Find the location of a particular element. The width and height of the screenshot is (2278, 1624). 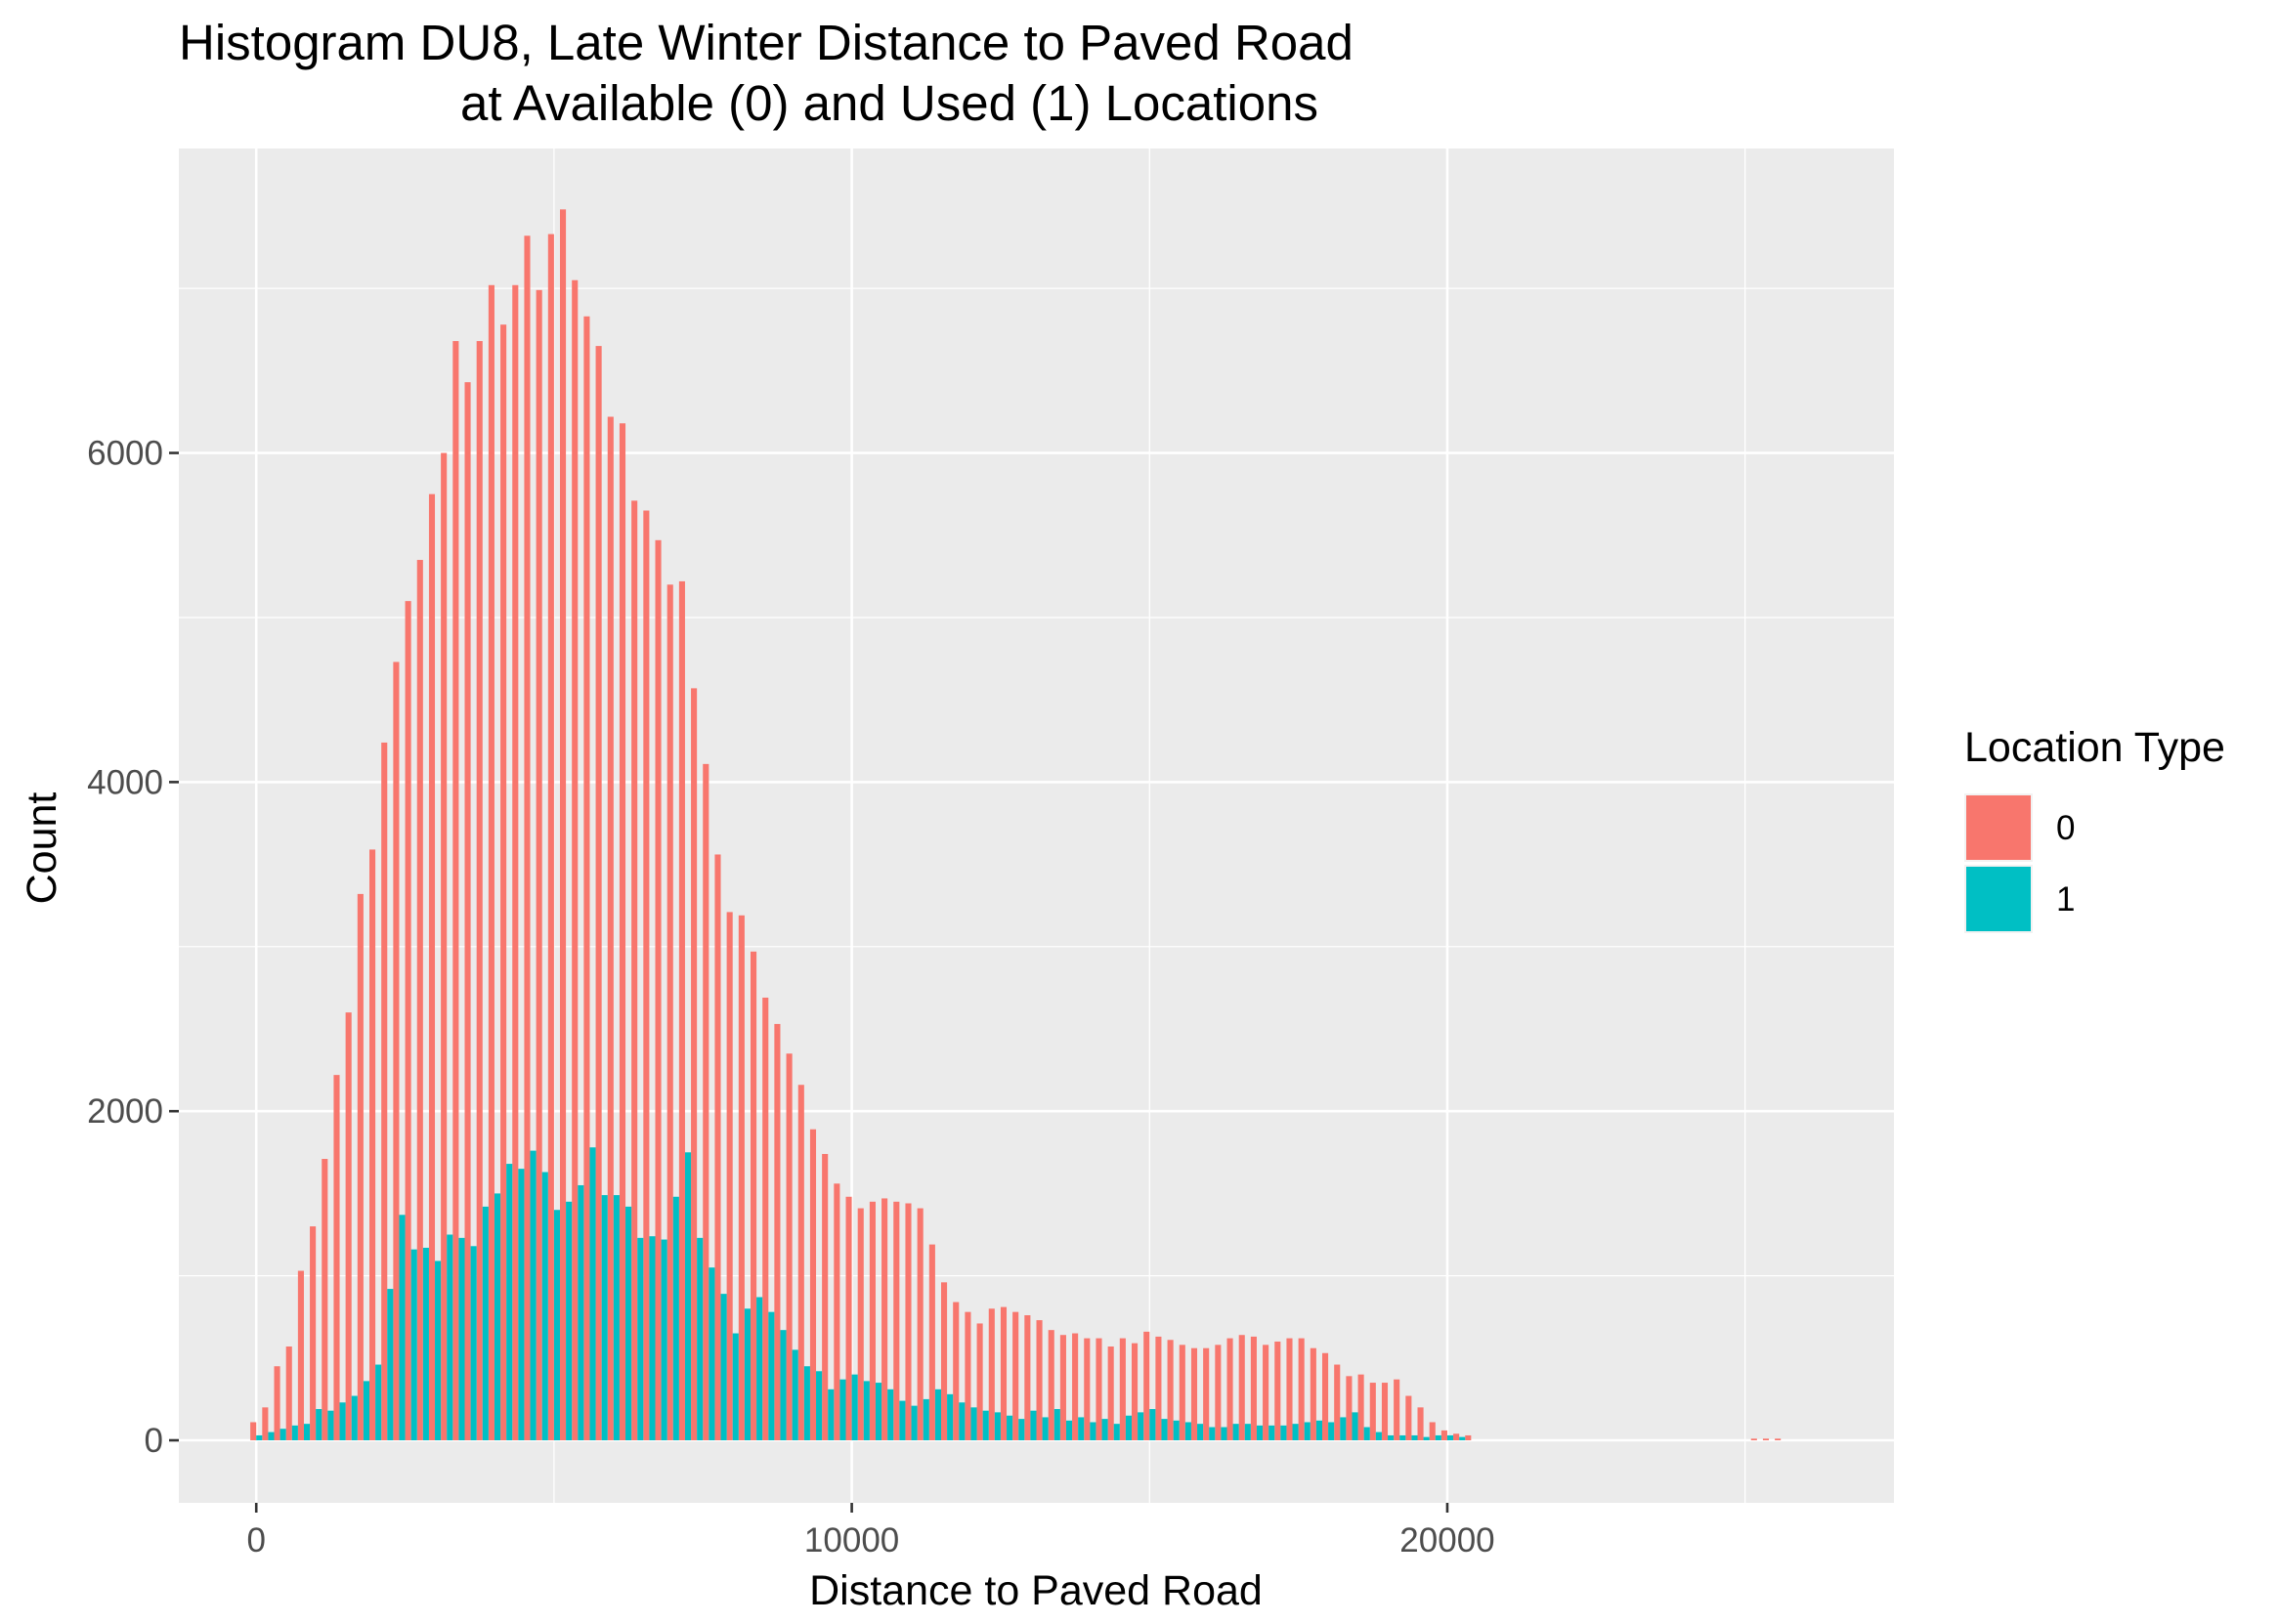

legend-label-1: 1 is located at coordinates (2065, 900).